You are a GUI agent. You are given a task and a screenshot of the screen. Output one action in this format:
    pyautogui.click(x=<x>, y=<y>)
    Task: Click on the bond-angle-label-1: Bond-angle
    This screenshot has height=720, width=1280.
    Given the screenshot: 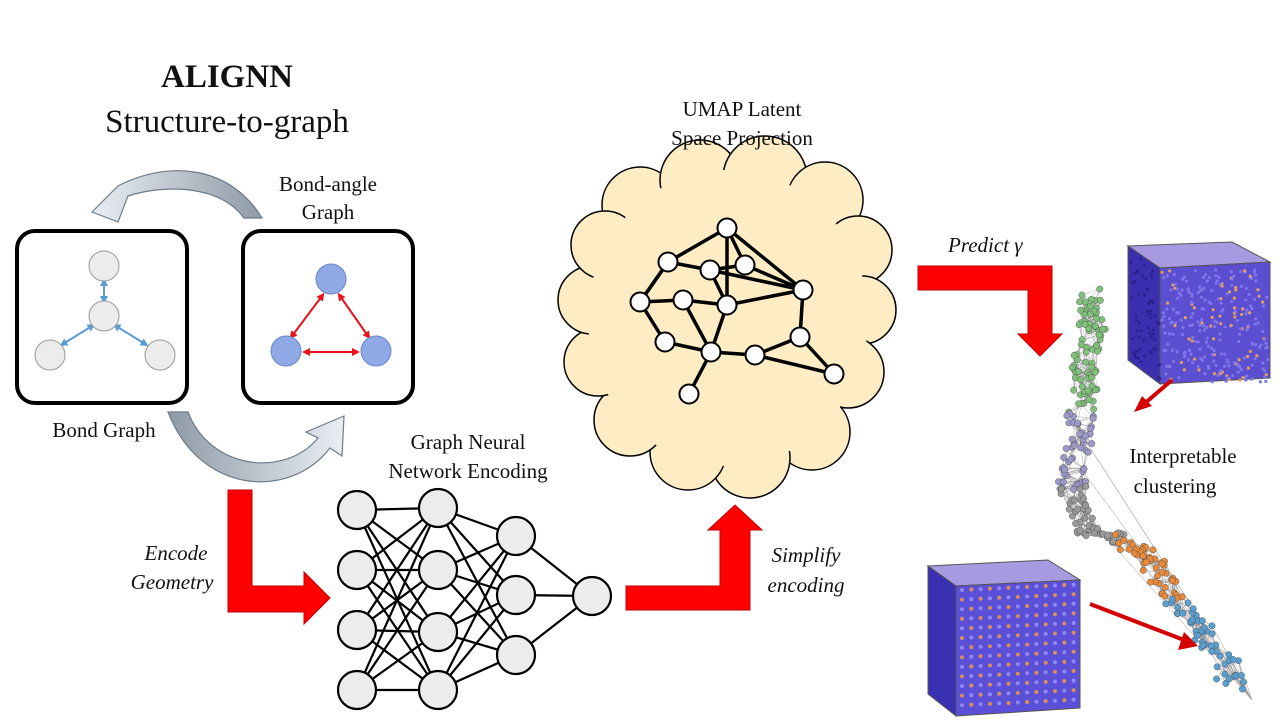 What is the action you would take?
    pyautogui.click(x=328, y=184)
    